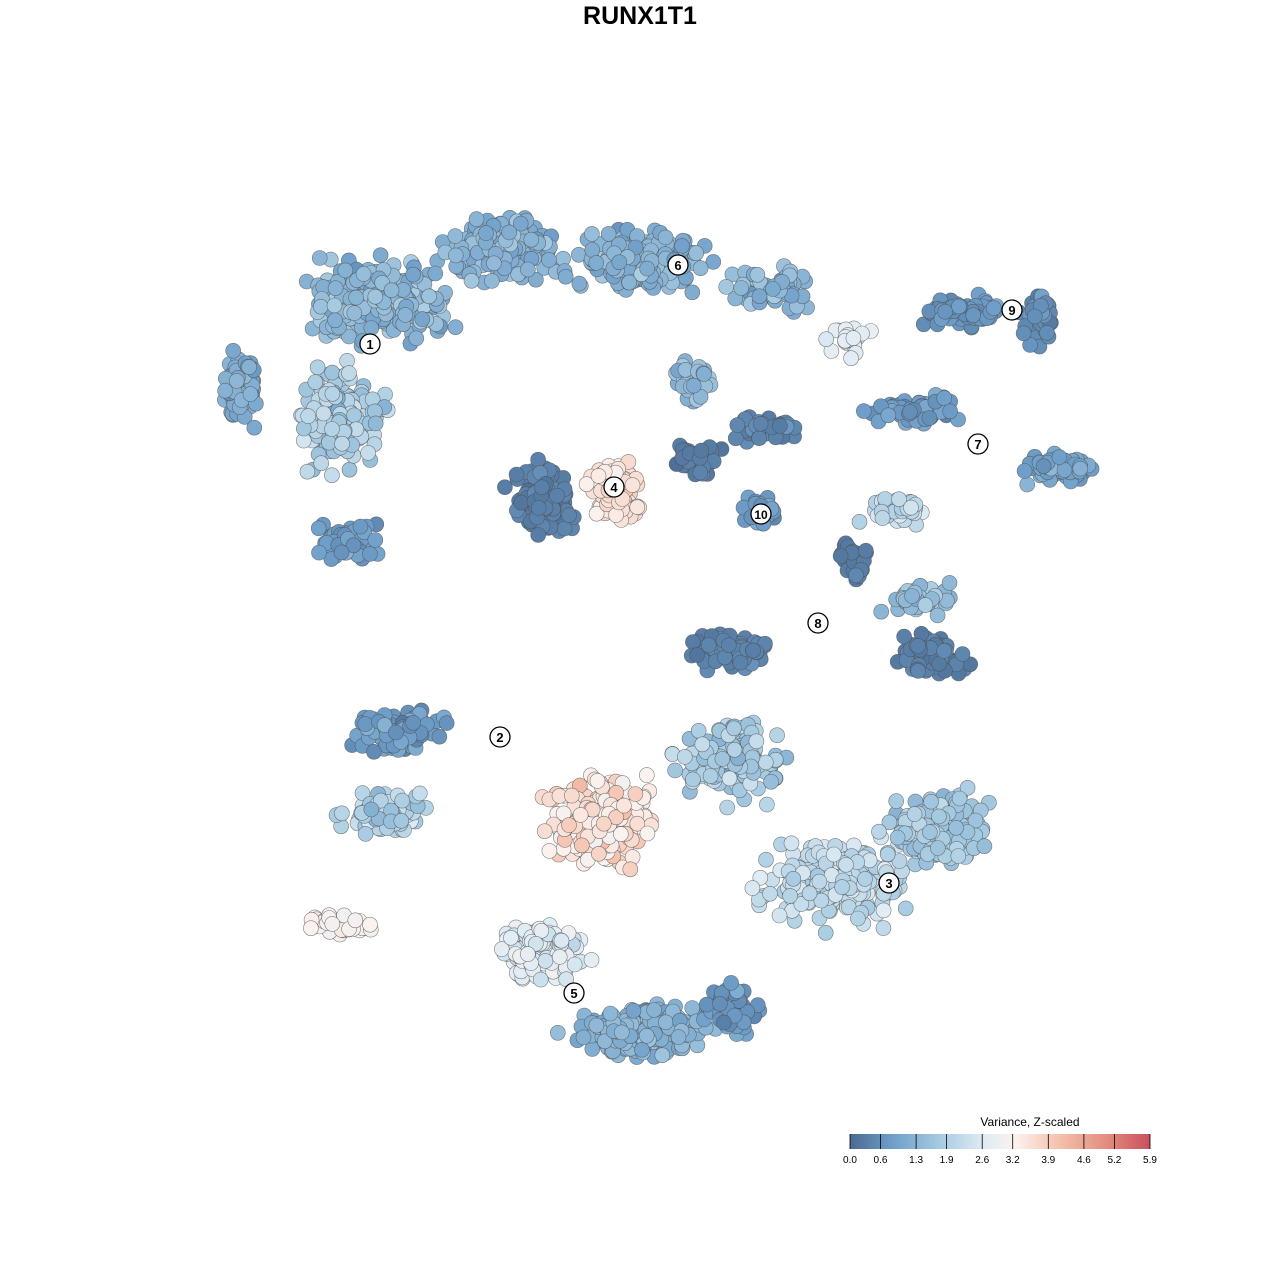 The image size is (1280, 1280). I want to click on chart-title: RUNX1T1, so click(640, 16).